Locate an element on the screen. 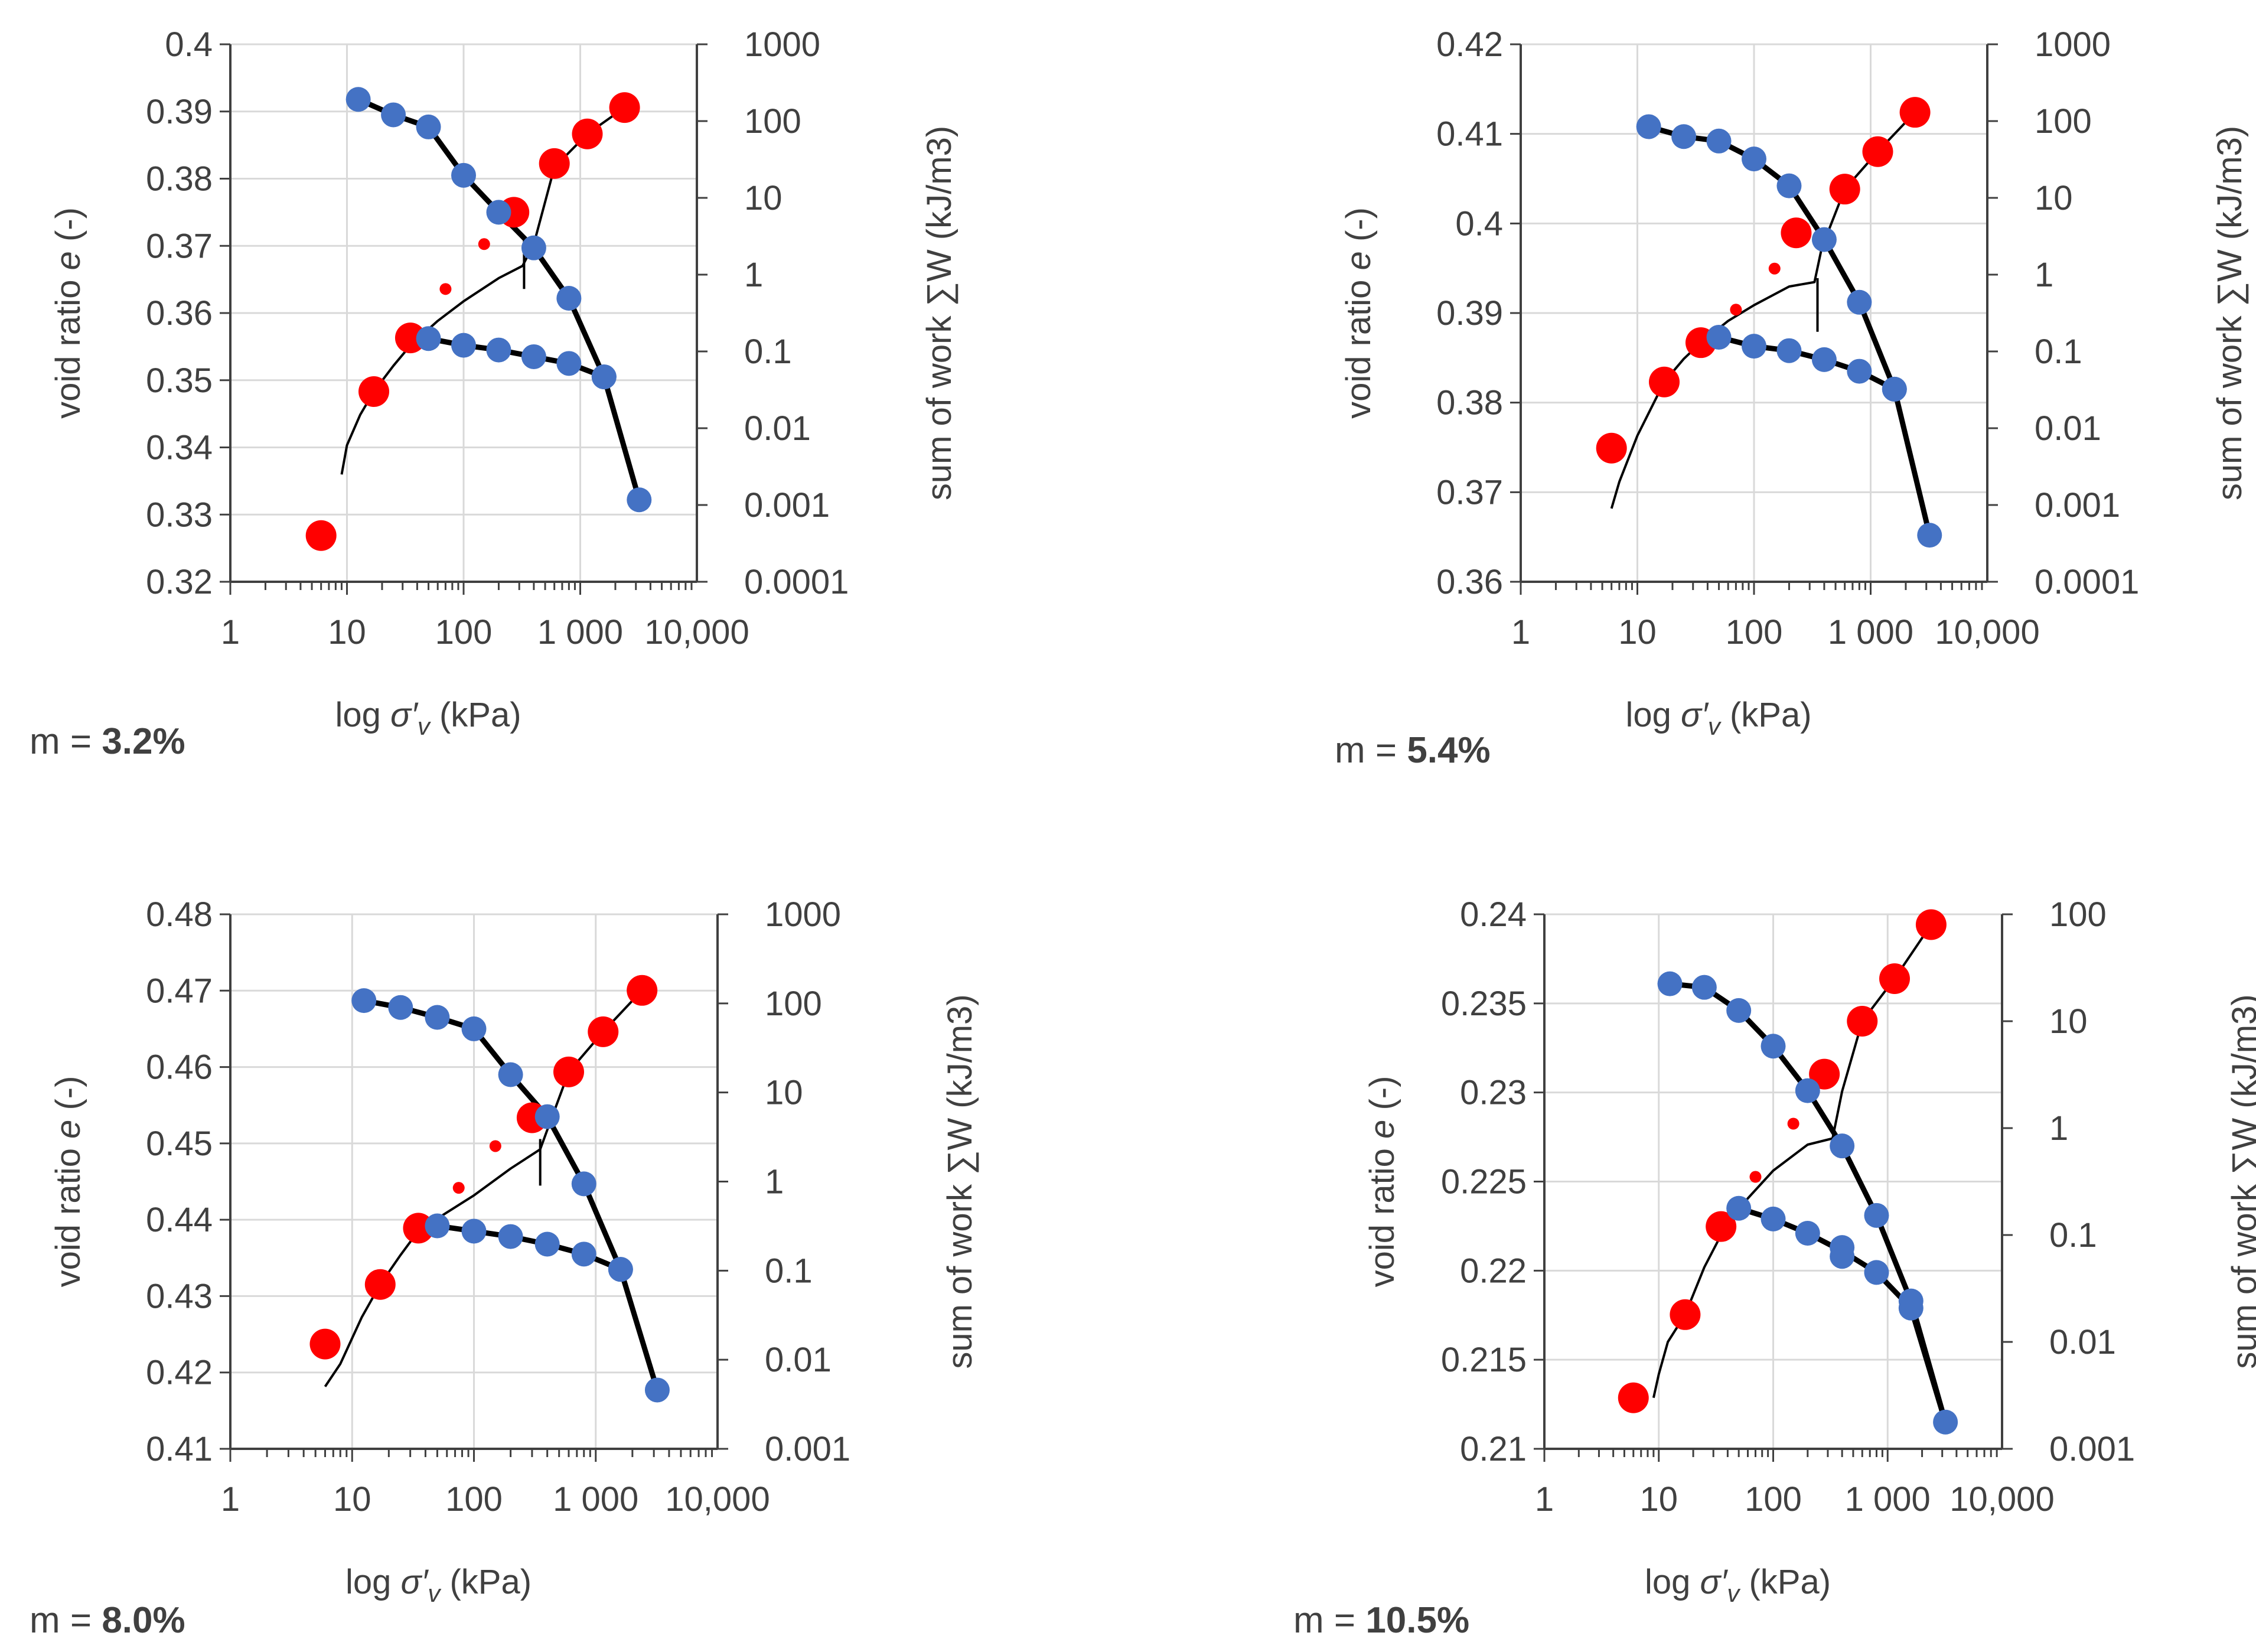  x-tick-label-4-3: 1 000 is located at coordinates (1888, 1499).